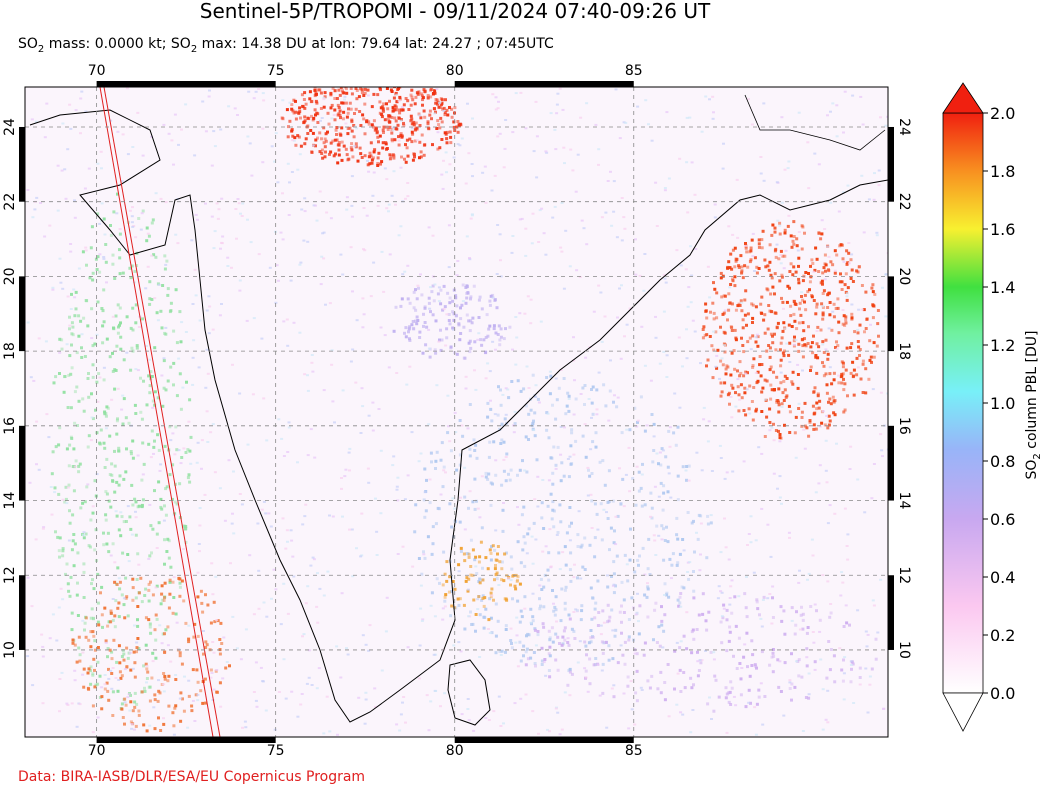 This screenshot has height=790, width=1041. I want to click on subtitle-part: SO, so click(28, 44).